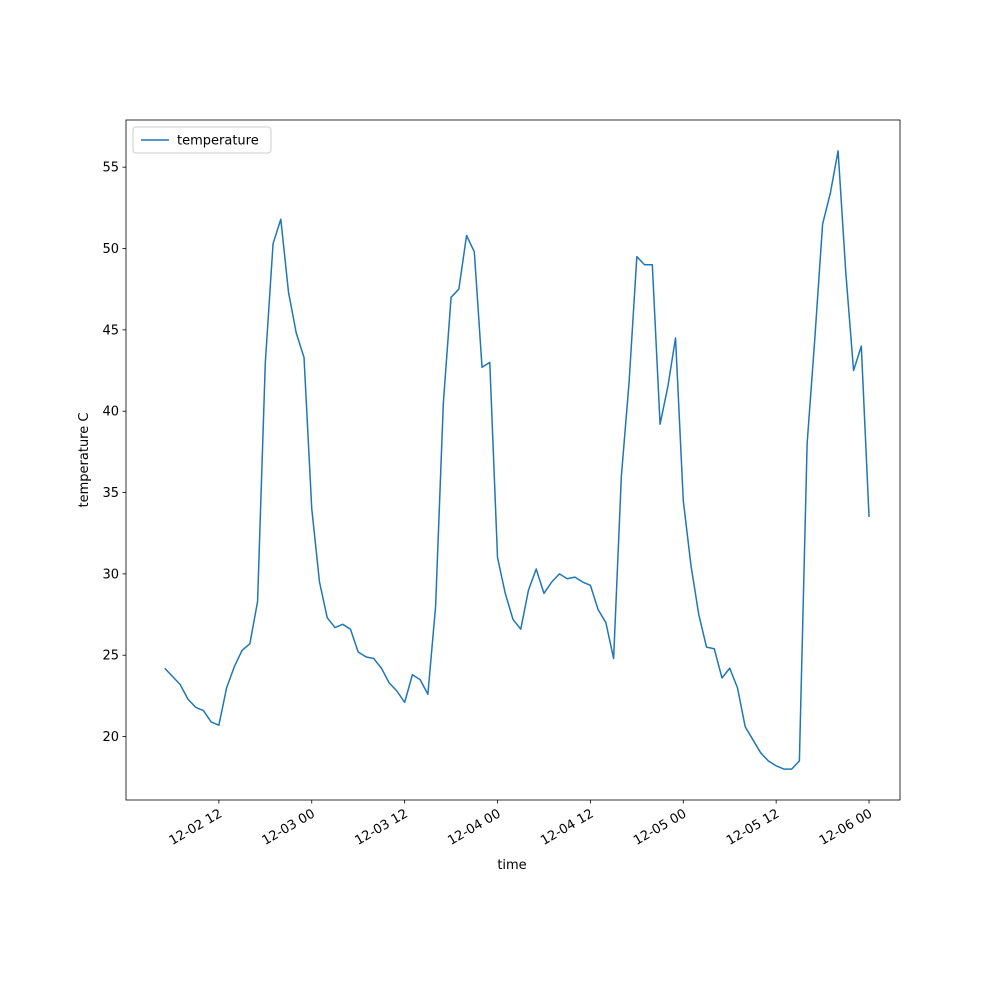  Describe the element at coordinates (84, 460) in the screenshot. I see `y-axis-label: temperature C` at that location.